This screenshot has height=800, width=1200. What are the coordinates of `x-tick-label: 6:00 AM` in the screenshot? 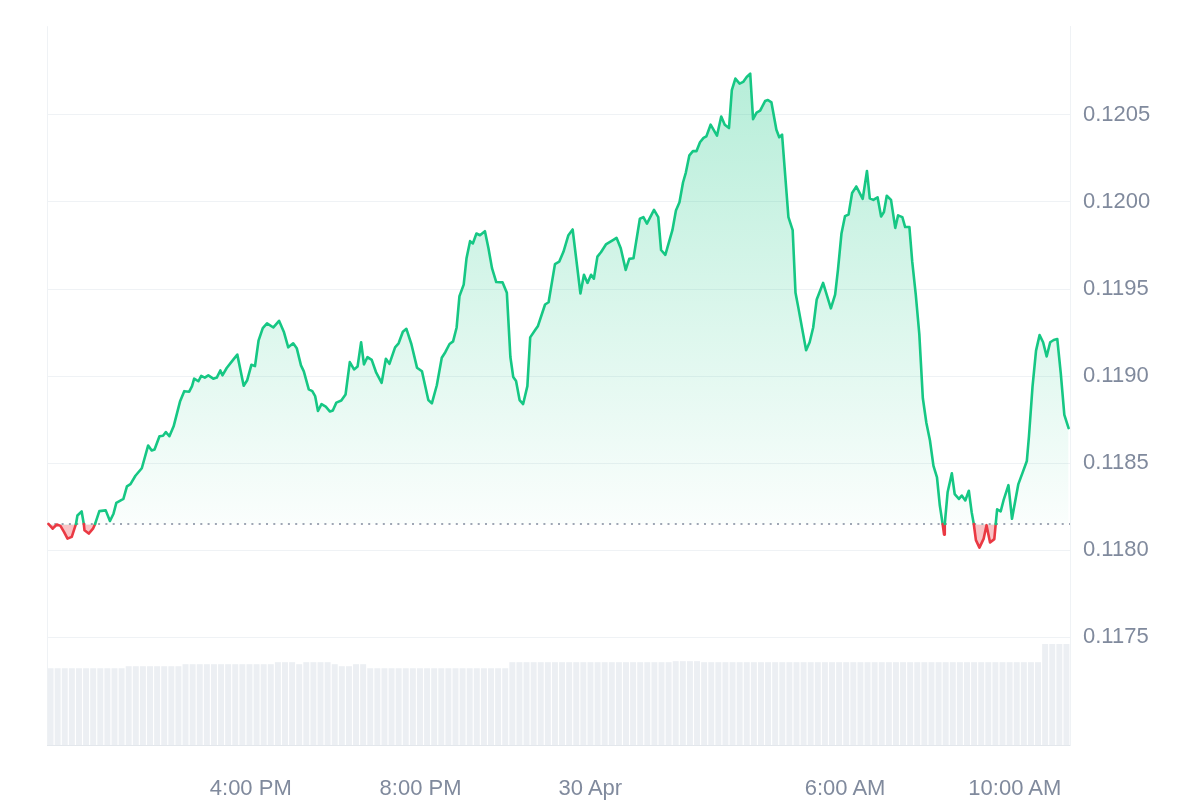 It's located at (845, 787).